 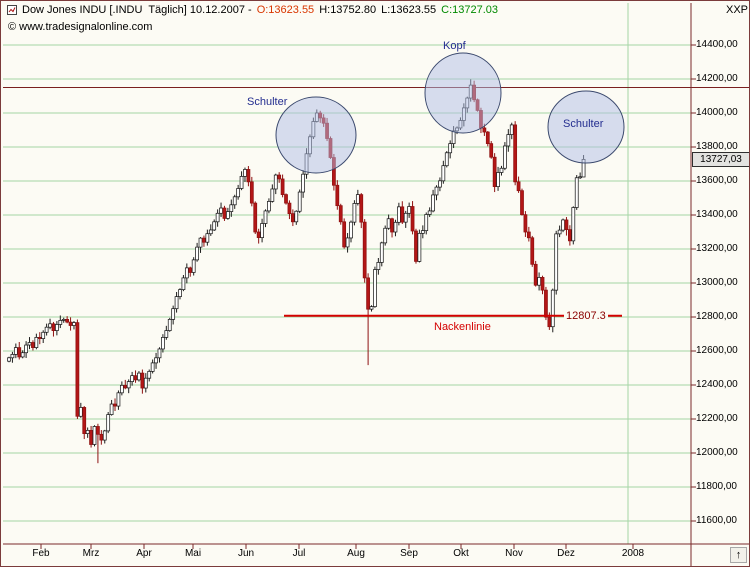 I want to click on last-price-badge: 13727,03, so click(x=720, y=159).